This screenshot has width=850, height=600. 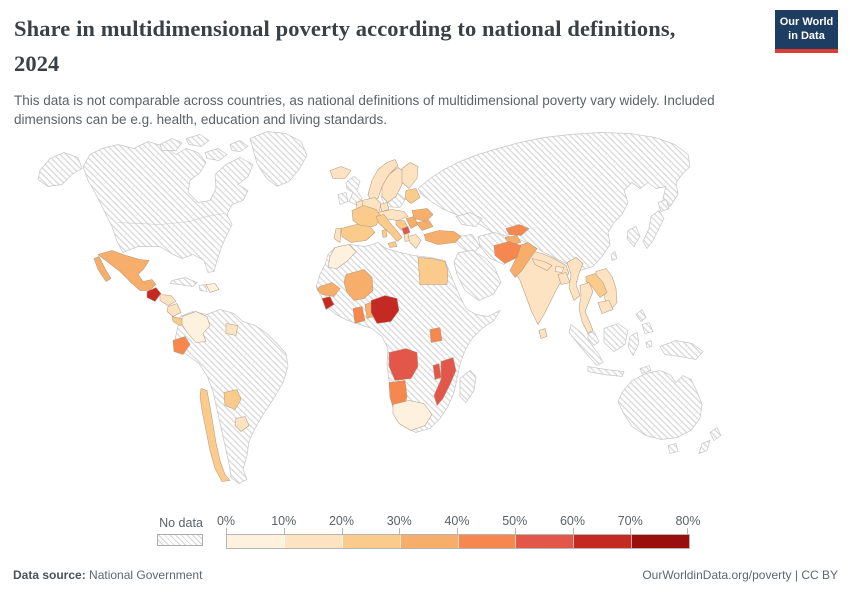 I want to click on country-mexico, so click(x=127, y=270).